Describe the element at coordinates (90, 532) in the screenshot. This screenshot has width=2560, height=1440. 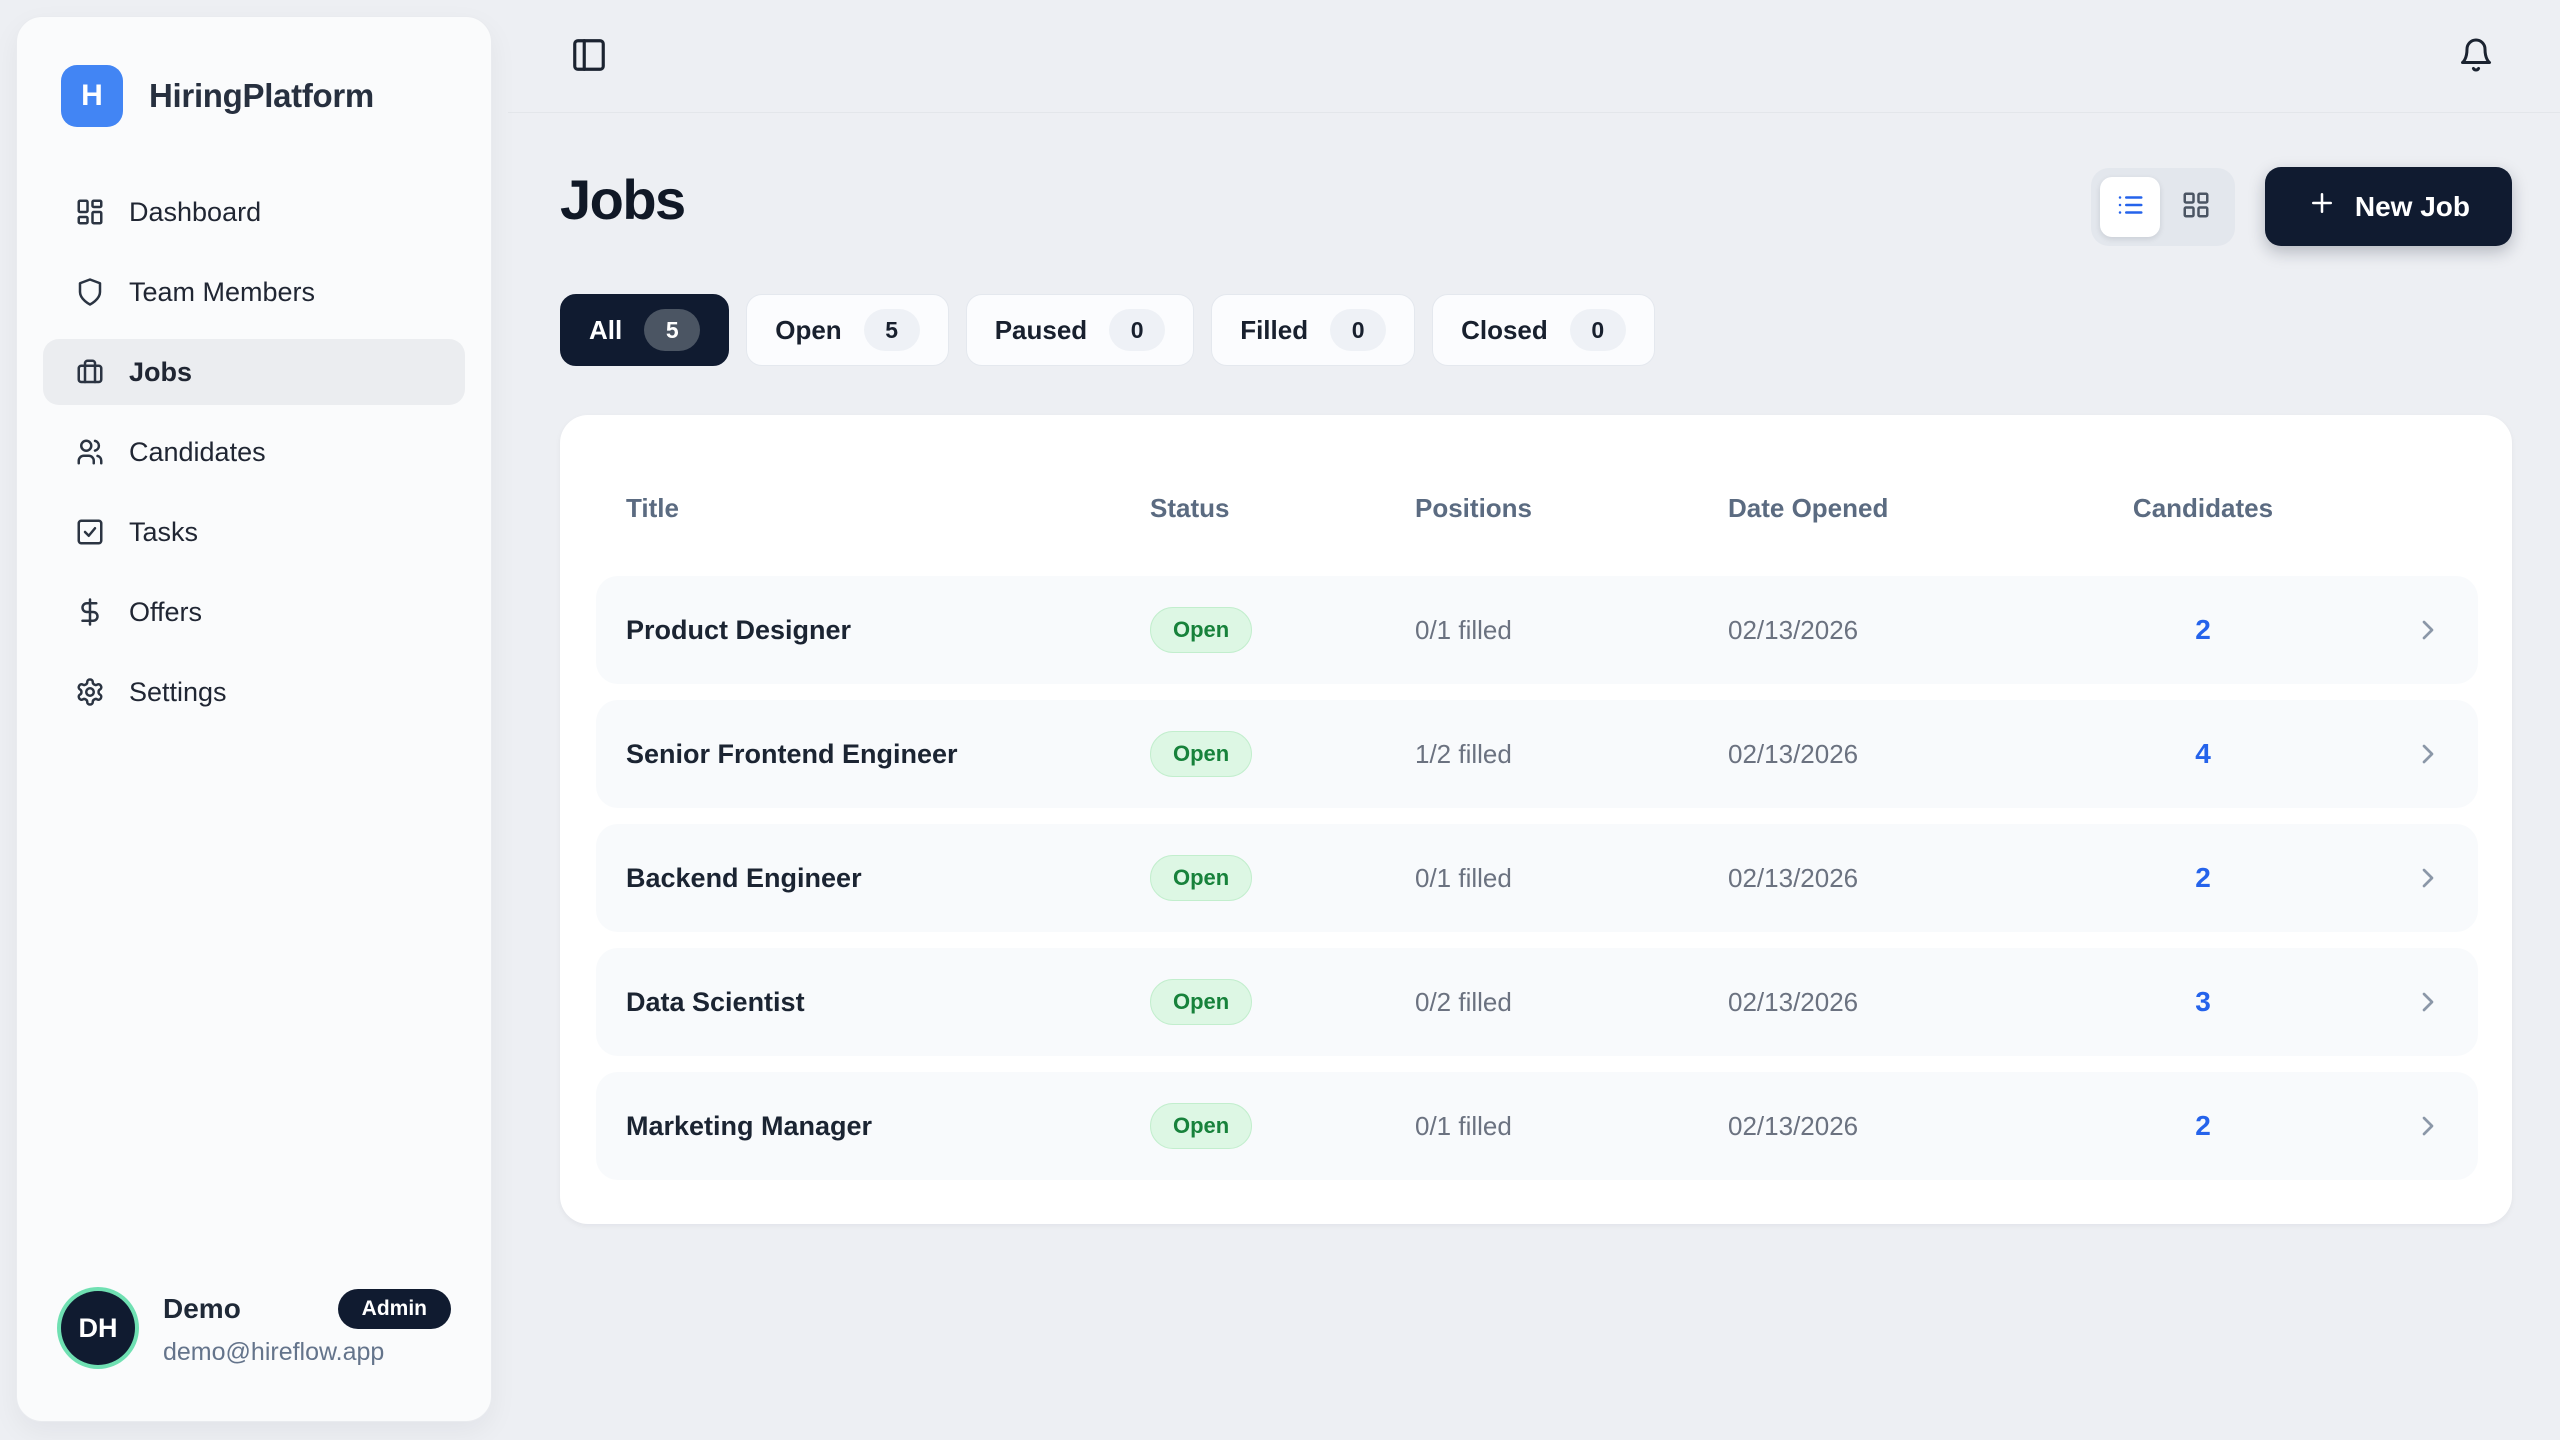
I see `tasks-icon` at that location.